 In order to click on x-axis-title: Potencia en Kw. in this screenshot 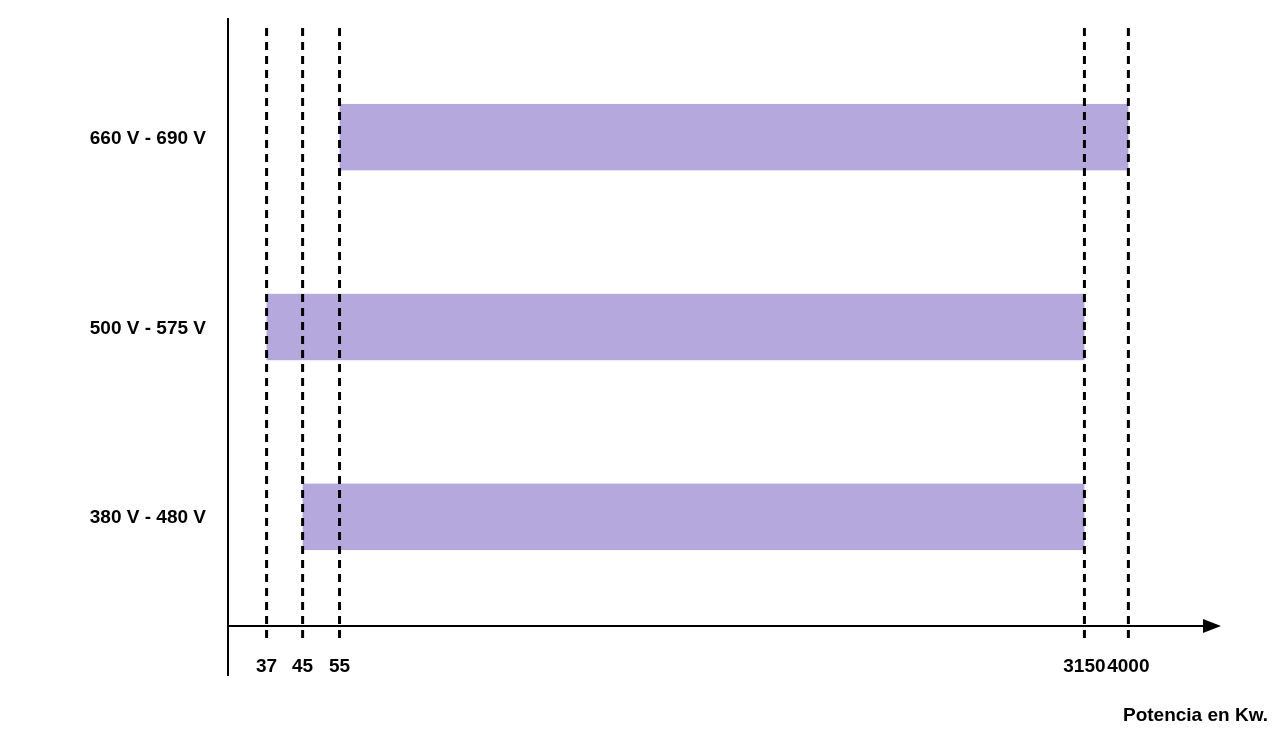, I will do `click(1195, 714)`.